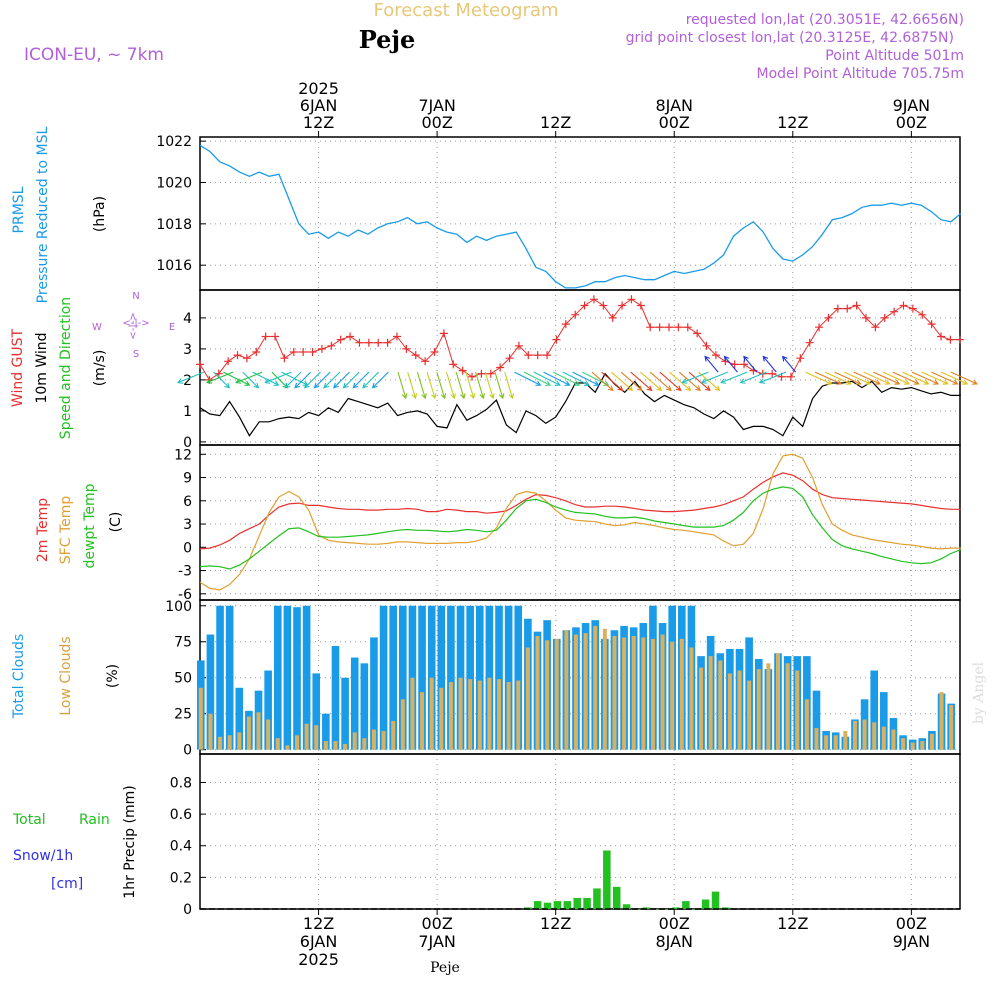 Image resolution: width=1000 pixels, height=1000 pixels. What do you see at coordinates (136, 354) in the screenshot?
I see `compass-s: S` at bounding box center [136, 354].